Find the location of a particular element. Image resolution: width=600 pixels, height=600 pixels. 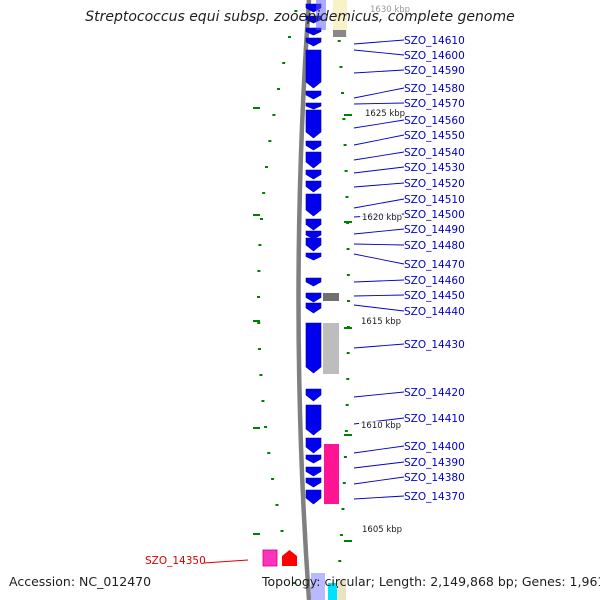

scale-label: 1610 kbp is located at coordinates (381, 426).